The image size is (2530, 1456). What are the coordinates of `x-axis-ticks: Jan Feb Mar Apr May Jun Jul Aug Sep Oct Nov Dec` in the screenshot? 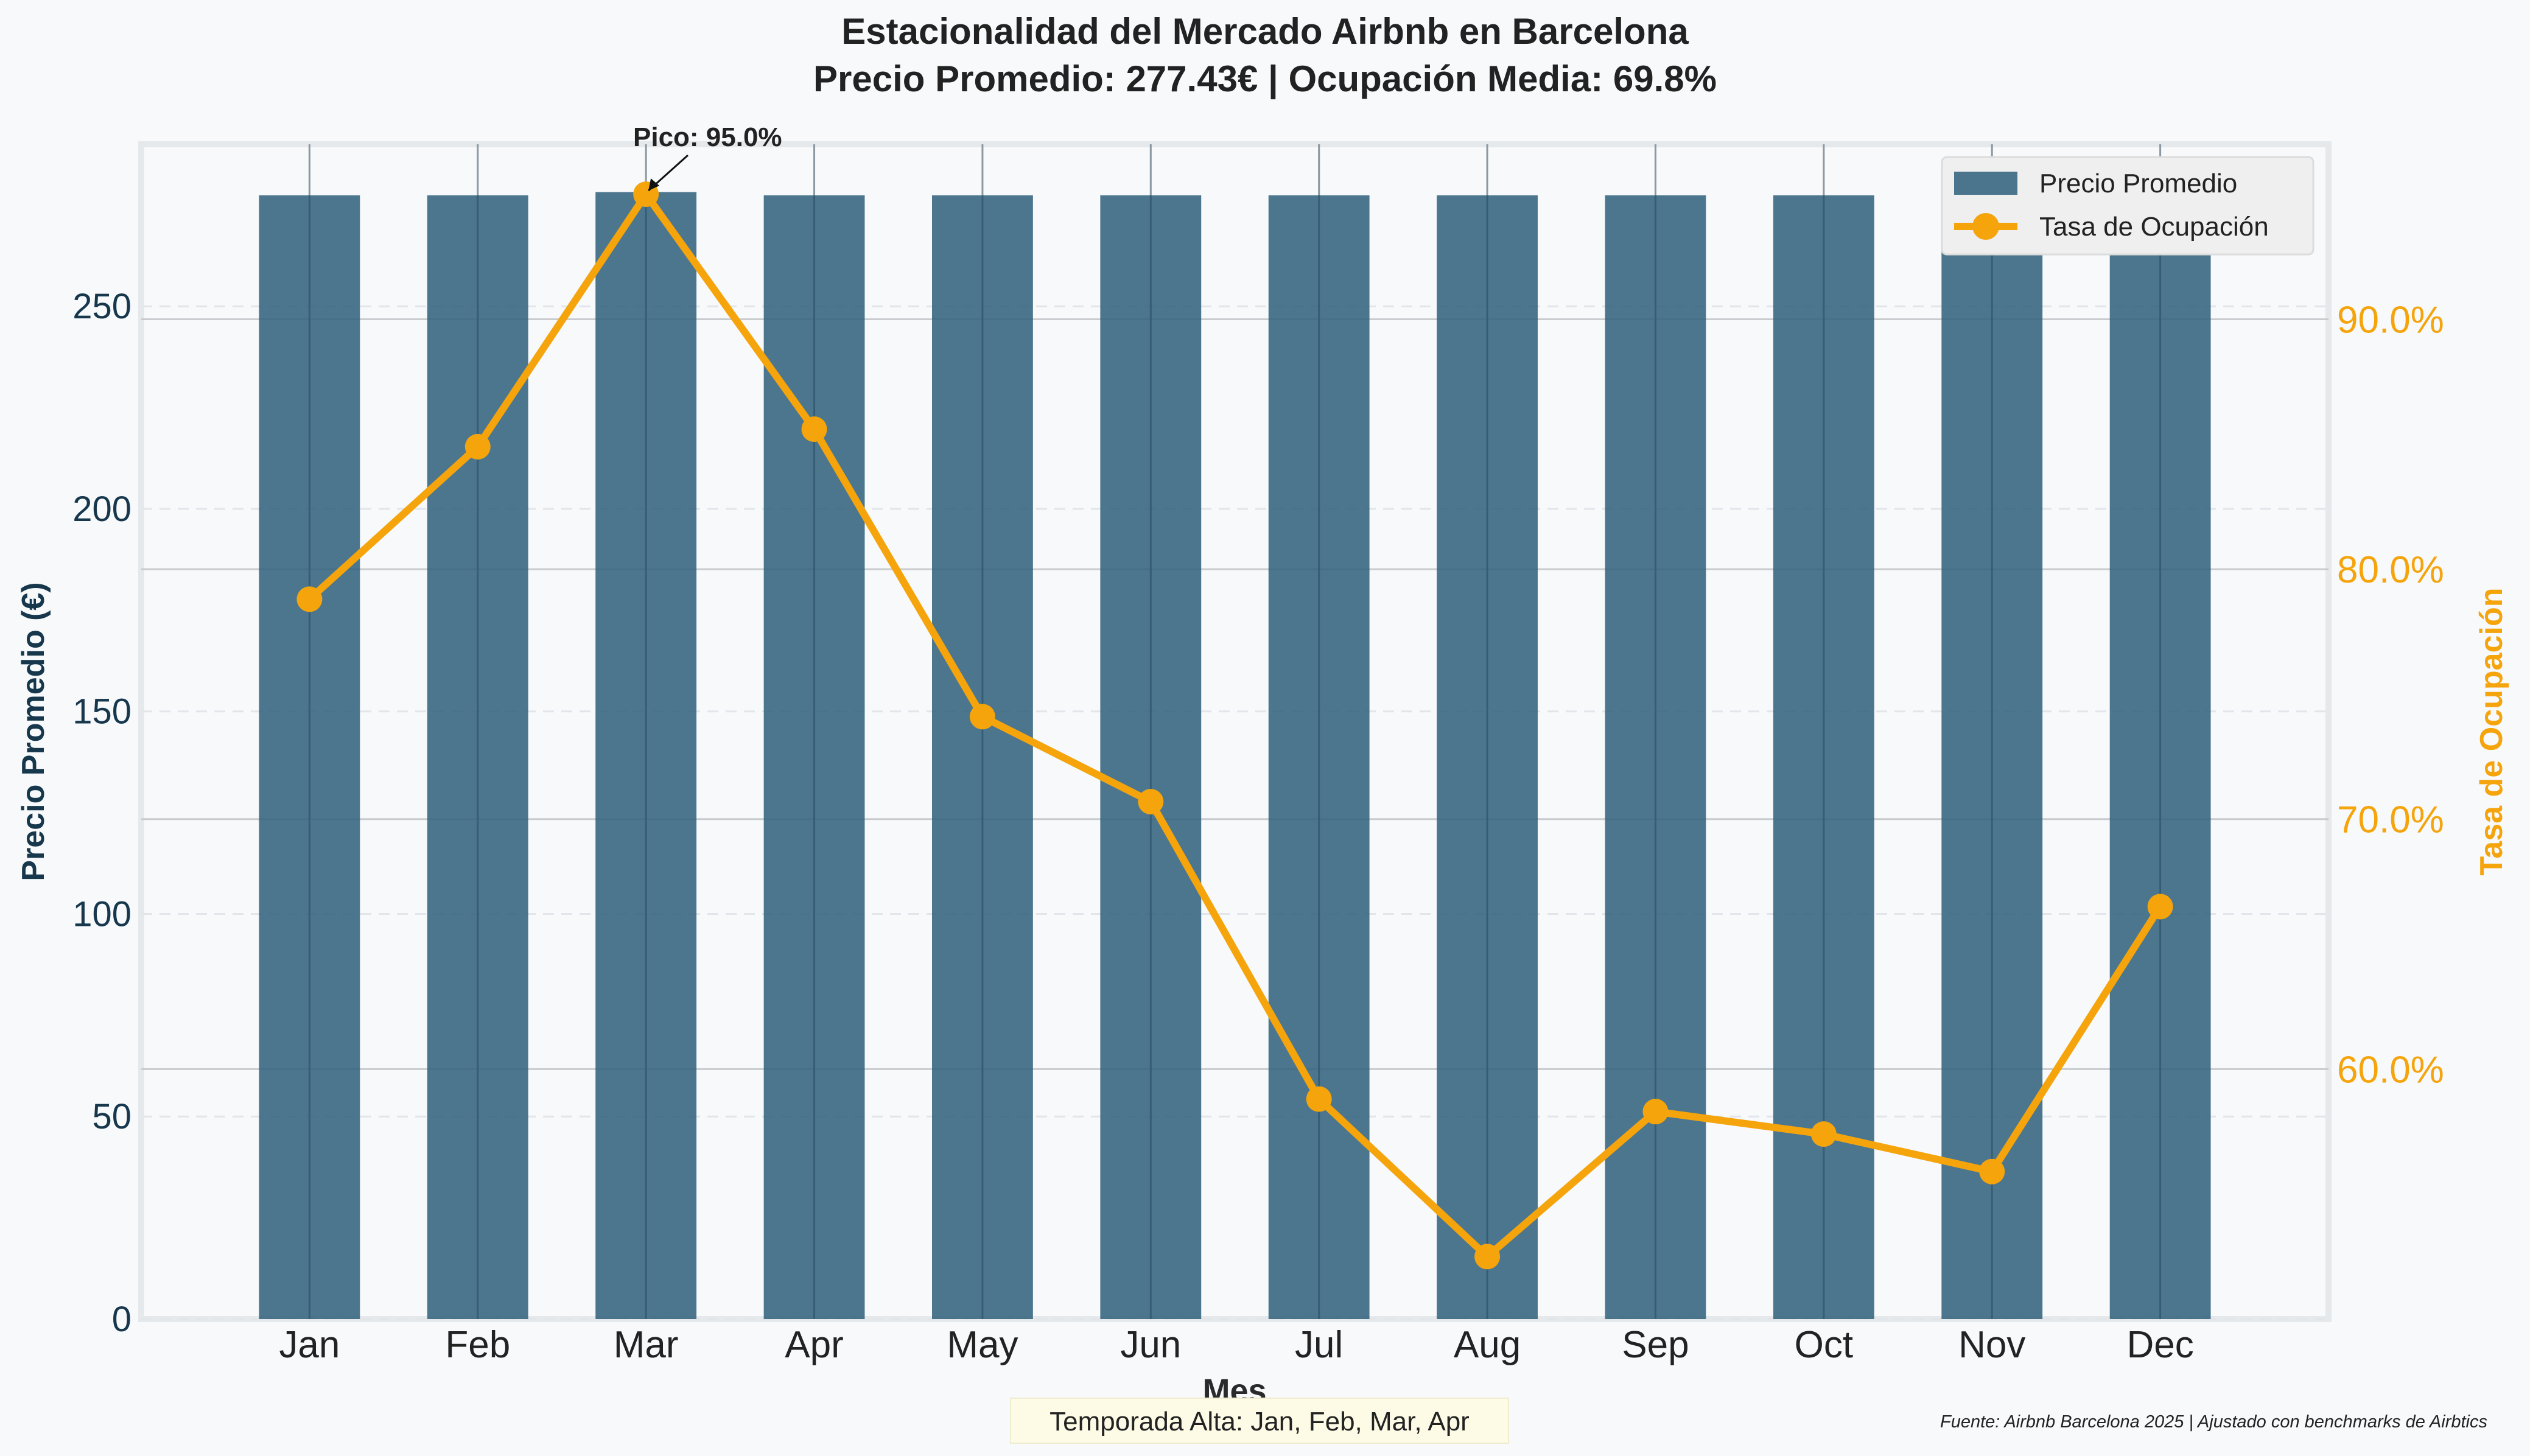 It's located at (1236, 1345).